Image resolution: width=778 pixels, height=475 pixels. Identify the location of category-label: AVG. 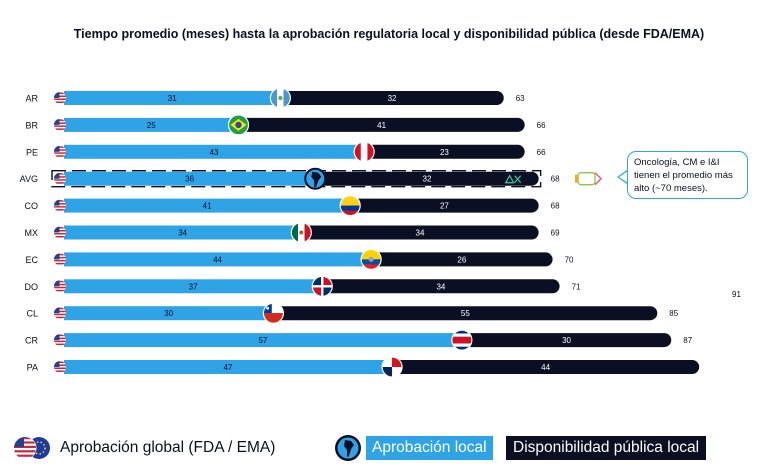
(29, 179).